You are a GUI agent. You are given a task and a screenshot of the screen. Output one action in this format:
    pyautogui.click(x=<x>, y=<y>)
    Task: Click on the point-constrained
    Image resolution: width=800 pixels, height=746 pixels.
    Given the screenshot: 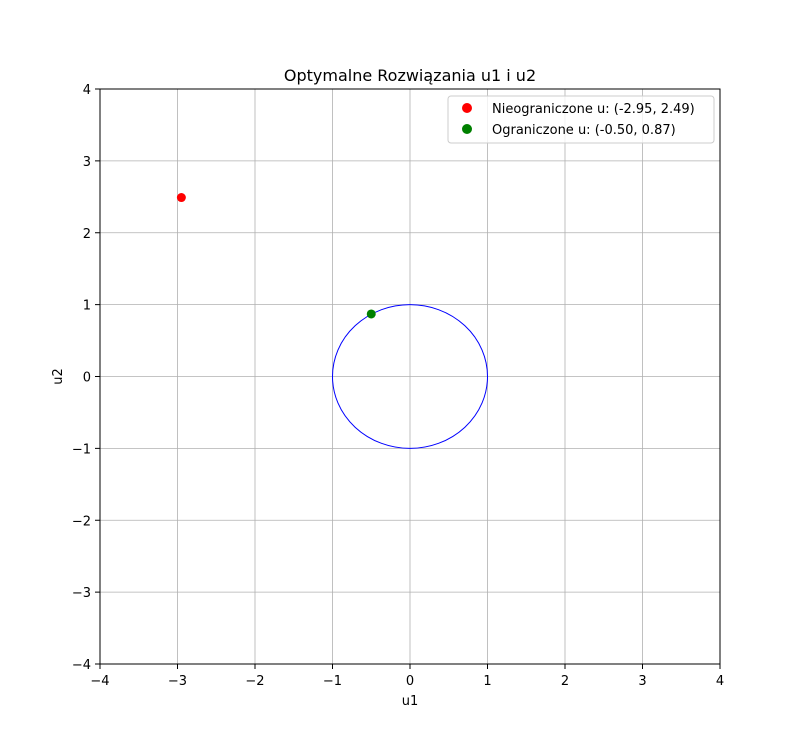 What is the action you would take?
    pyautogui.click(x=371, y=314)
    